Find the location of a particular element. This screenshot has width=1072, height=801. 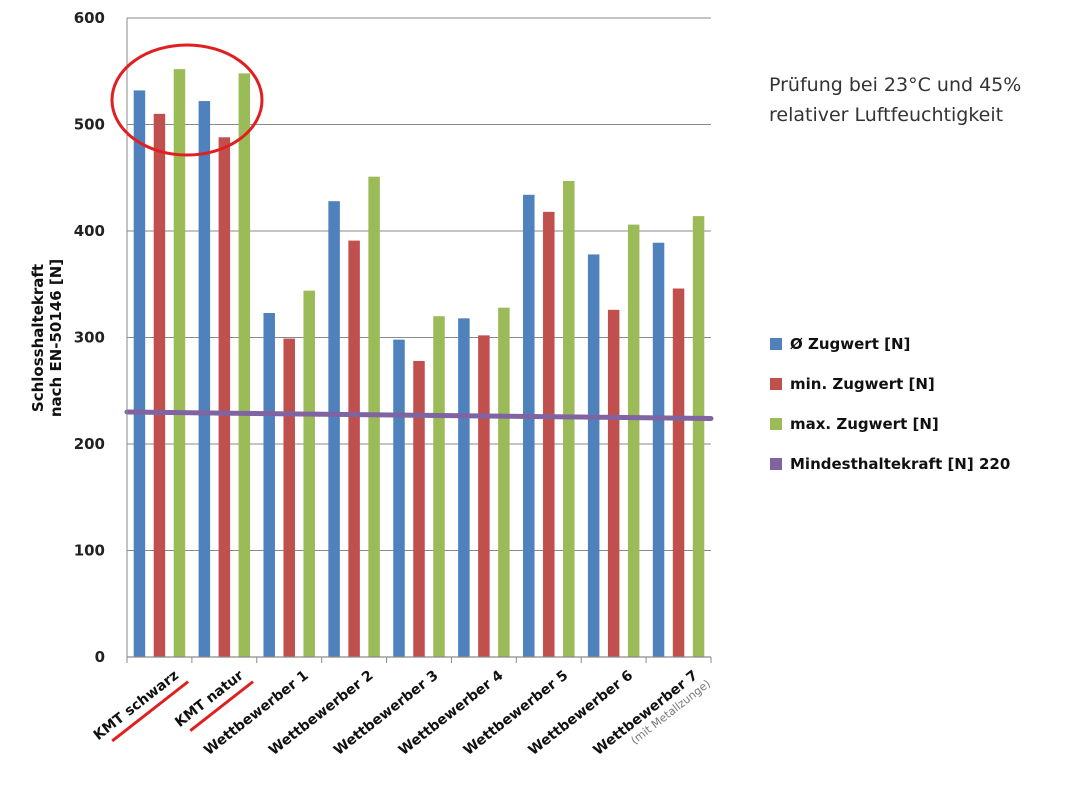

reference-line-group is located at coordinates (419, 415).